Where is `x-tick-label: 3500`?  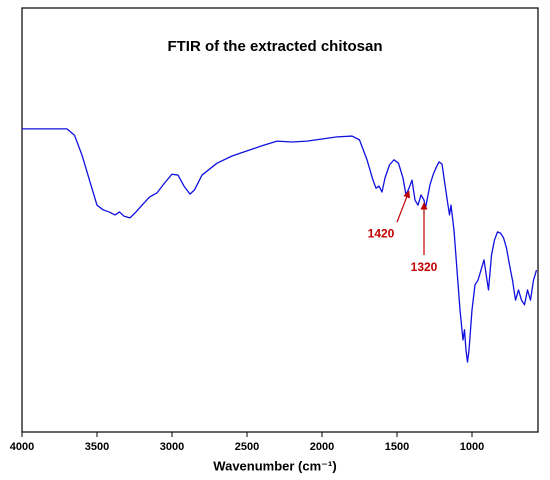 x-tick-label: 3500 is located at coordinates (97, 447).